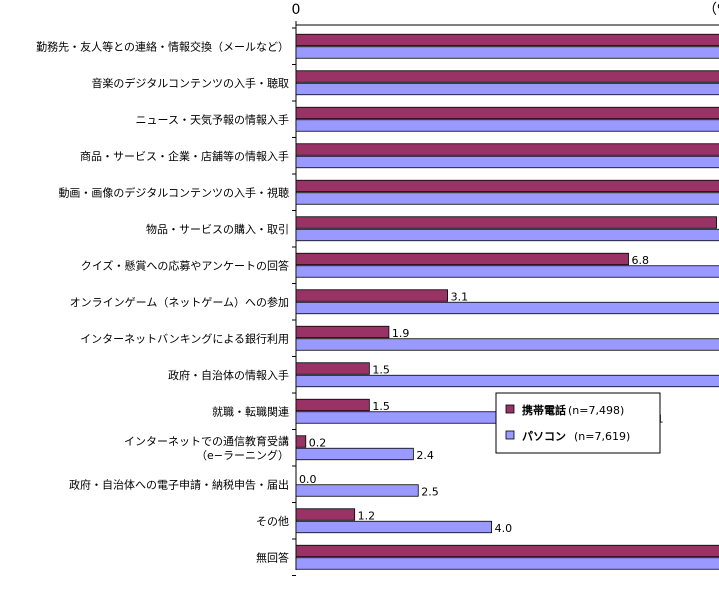 The image size is (719, 598). I want to click on value-label-mobile: 1.9, so click(401, 333).